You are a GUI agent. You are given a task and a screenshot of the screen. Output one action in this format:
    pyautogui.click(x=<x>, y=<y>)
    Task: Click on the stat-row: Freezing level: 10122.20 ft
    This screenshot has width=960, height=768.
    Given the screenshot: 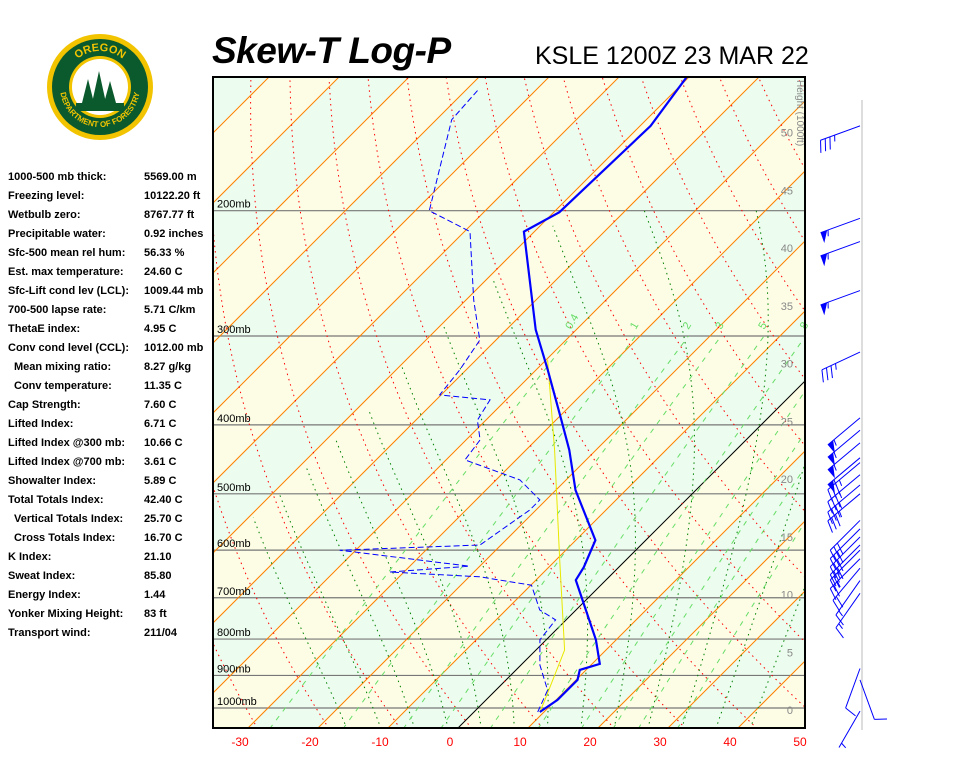 What is the action you would take?
    pyautogui.click(x=110, y=196)
    